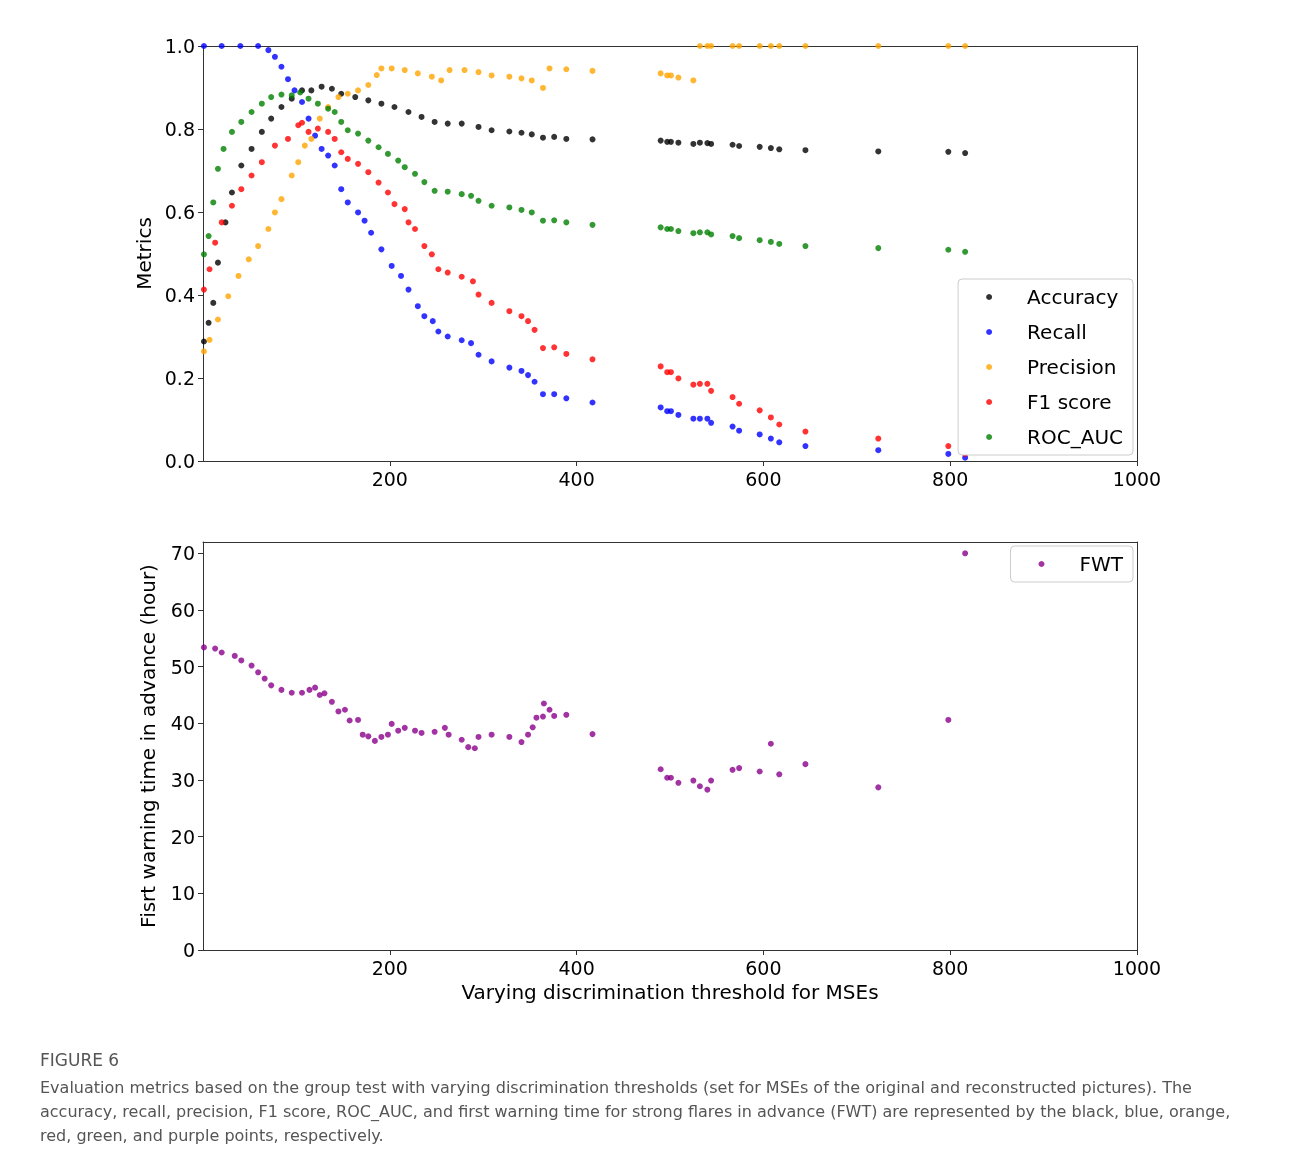  Describe the element at coordinates (1072, 367) in the screenshot. I see `legend-label: Precision` at that location.